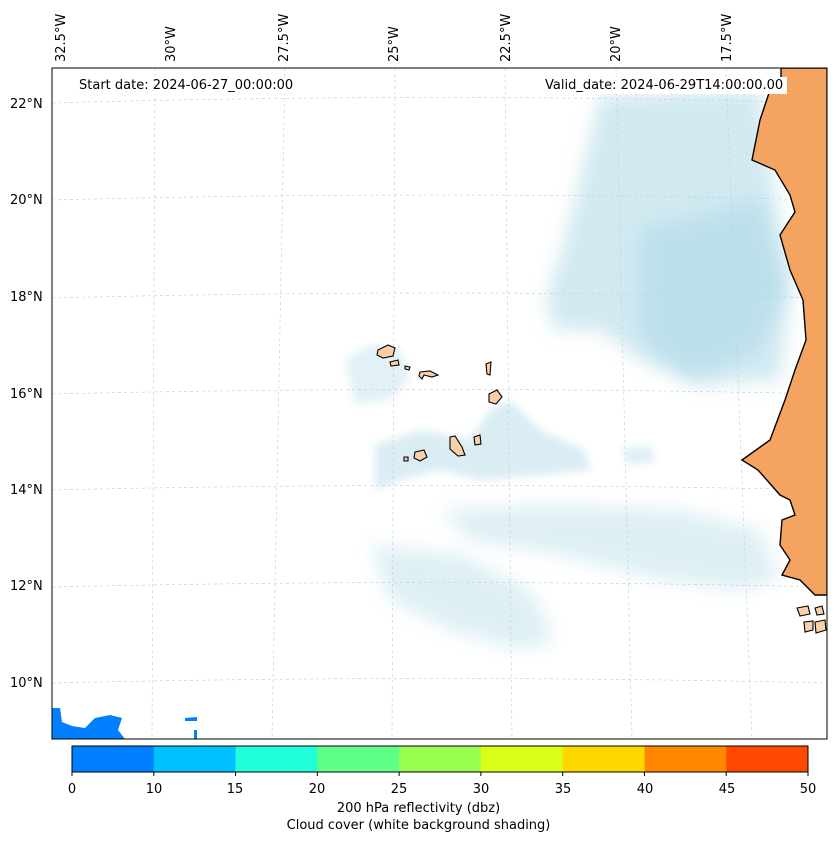 Image resolution: width=837 pixels, height=843 pixels. Describe the element at coordinates (610, 547) in the screenshot. I see `cloud-south-band` at that location.